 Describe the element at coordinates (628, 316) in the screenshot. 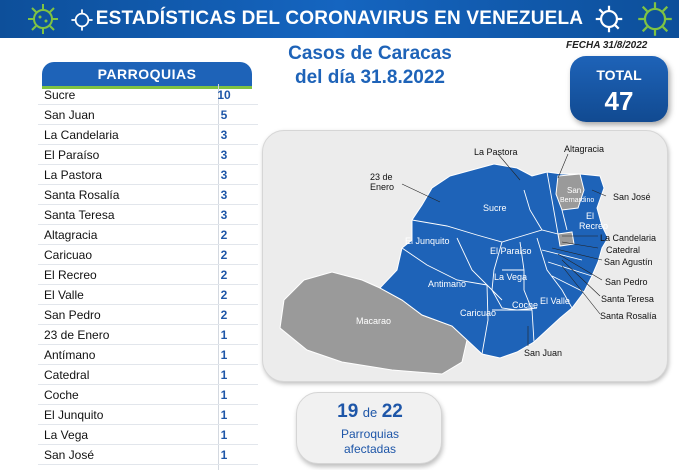

I see `map-label-santa-rosalia: Santa Rosalía` at that location.